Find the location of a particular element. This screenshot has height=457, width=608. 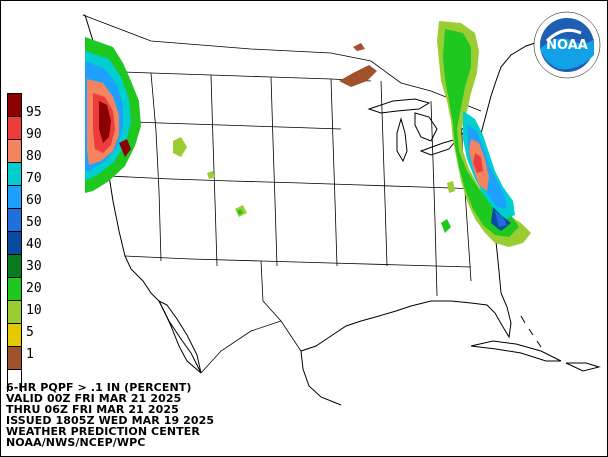

legend-label-80: 80 is located at coordinates (34, 156).